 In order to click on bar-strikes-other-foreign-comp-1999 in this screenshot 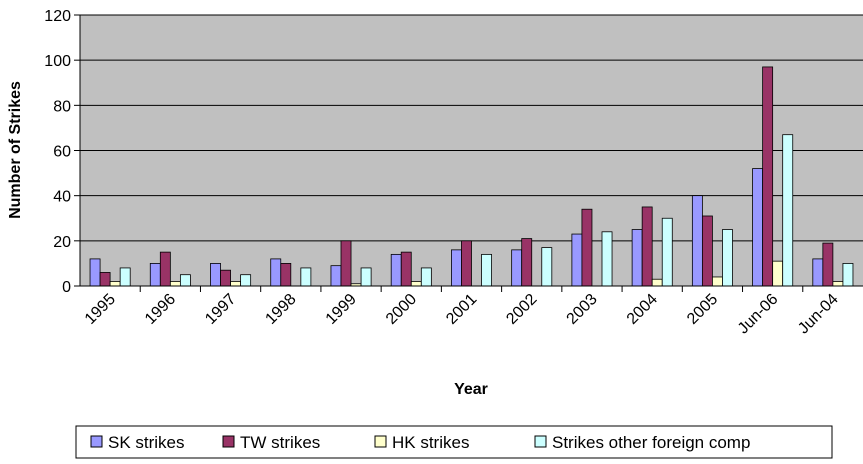, I will do `click(366, 277)`.